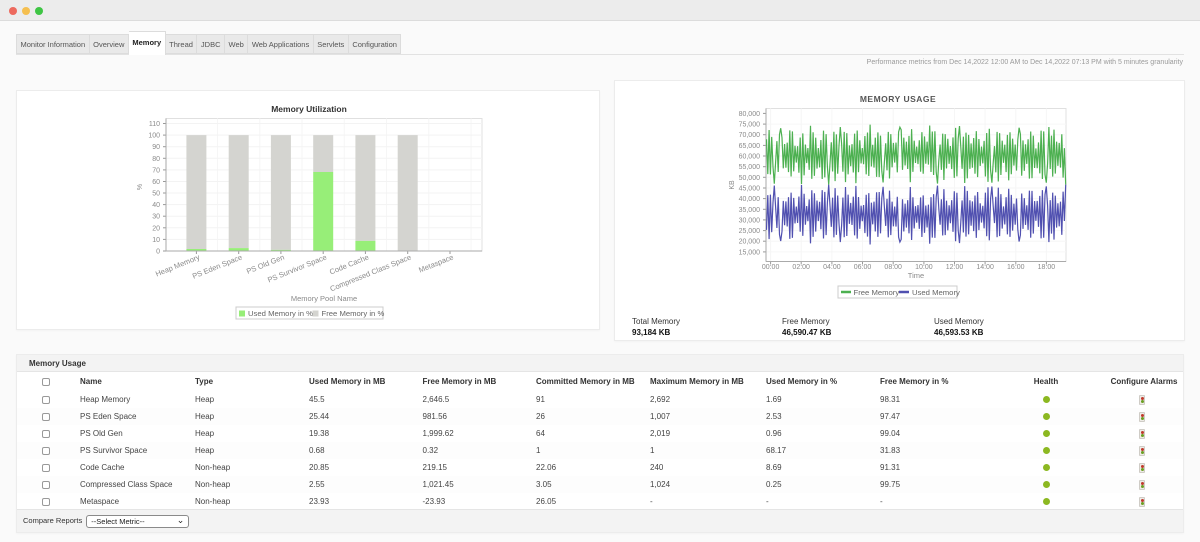 The height and width of the screenshot is (542, 1200). Describe the element at coordinates (955, 267) in the screenshot. I see `svg-text: 12:00` at that location.